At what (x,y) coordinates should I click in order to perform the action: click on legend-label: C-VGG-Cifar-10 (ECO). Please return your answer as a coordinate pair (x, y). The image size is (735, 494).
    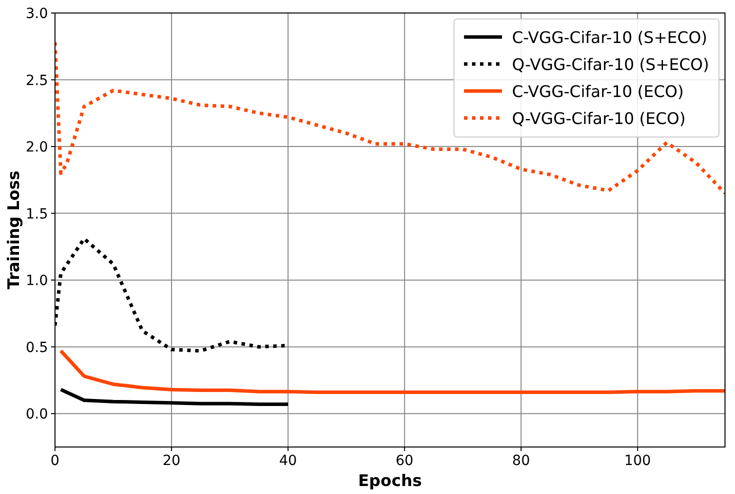
    Looking at the image, I should click on (598, 91).